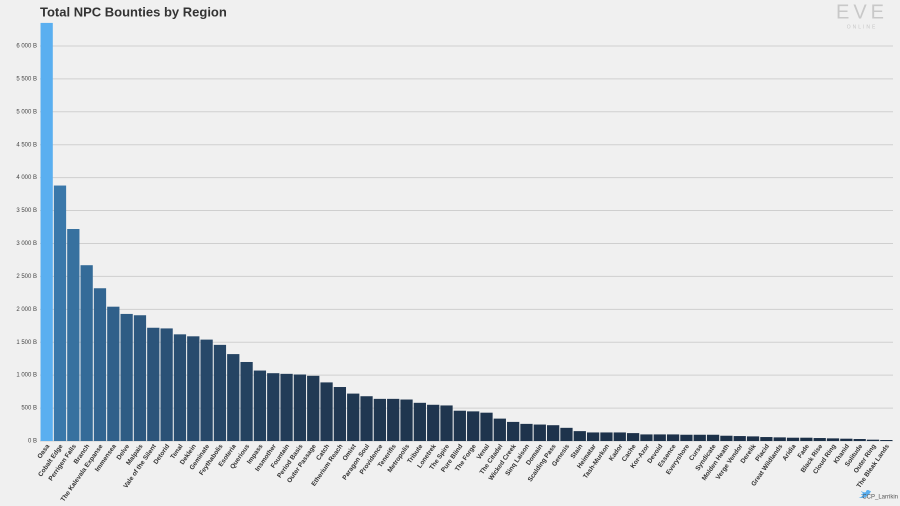  Describe the element at coordinates (26, 376) in the screenshot. I see `y-tick-label: 1 000 B` at that location.